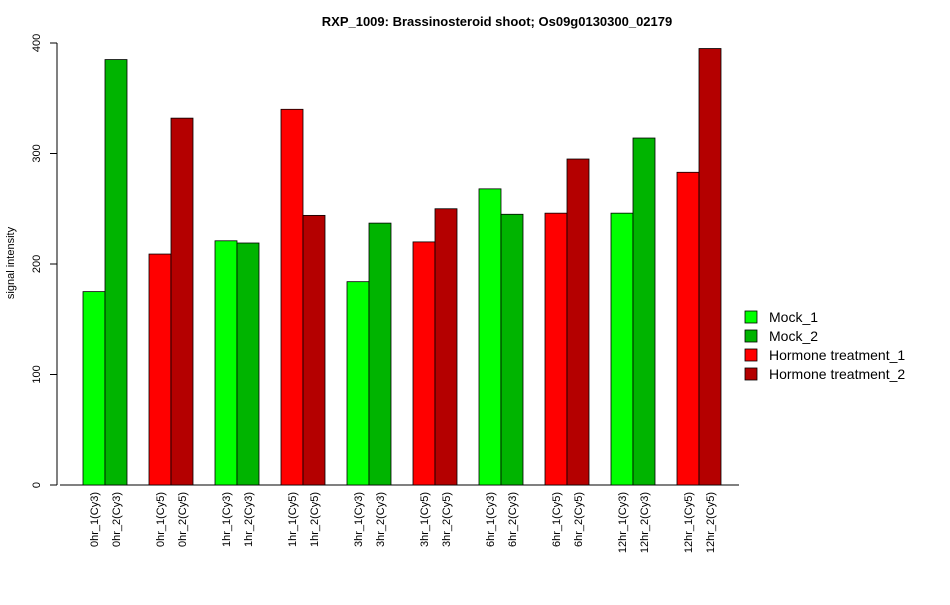 The image size is (950, 605). What do you see at coordinates (645, 522) in the screenshot?
I see `x-tick-label: 12hr_2(Cy3)` at bounding box center [645, 522].